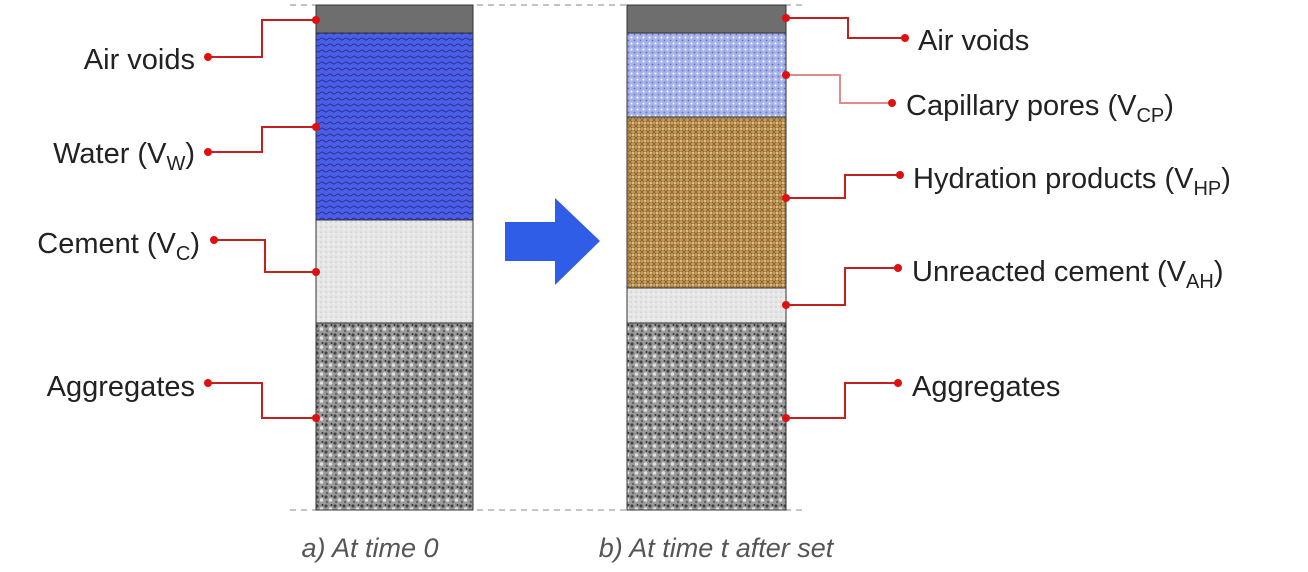  What do you see at coordinates (175, 164) in the screenshot?
I see `label-part: W` at bounding box center [175, 164].